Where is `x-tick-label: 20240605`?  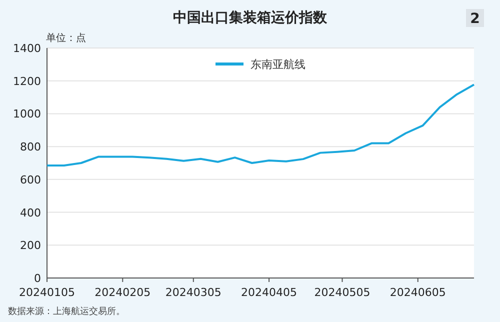
x-tick-label: 20240605 is located at coordinates (418, 292).